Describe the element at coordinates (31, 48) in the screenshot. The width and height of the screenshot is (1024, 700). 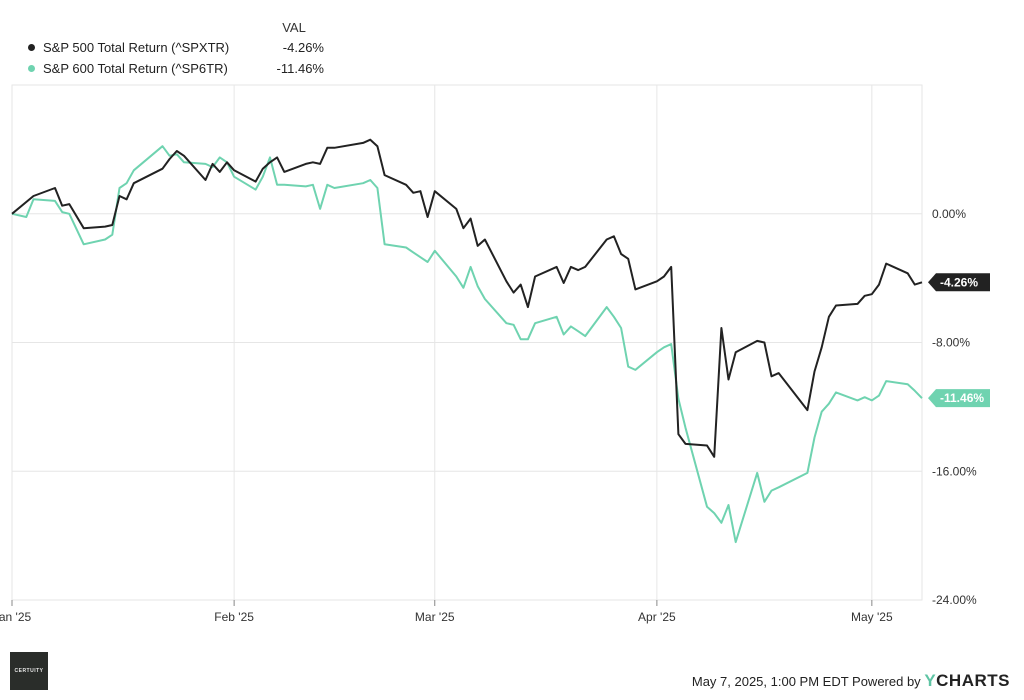
I see `legend-dot-spxtr` at that location.